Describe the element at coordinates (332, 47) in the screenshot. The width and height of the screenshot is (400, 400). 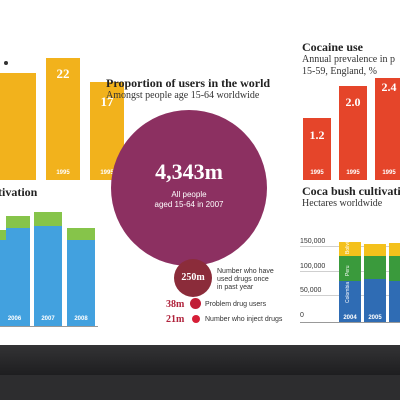
I see `cocaine-title: Cocaine use` at that location.